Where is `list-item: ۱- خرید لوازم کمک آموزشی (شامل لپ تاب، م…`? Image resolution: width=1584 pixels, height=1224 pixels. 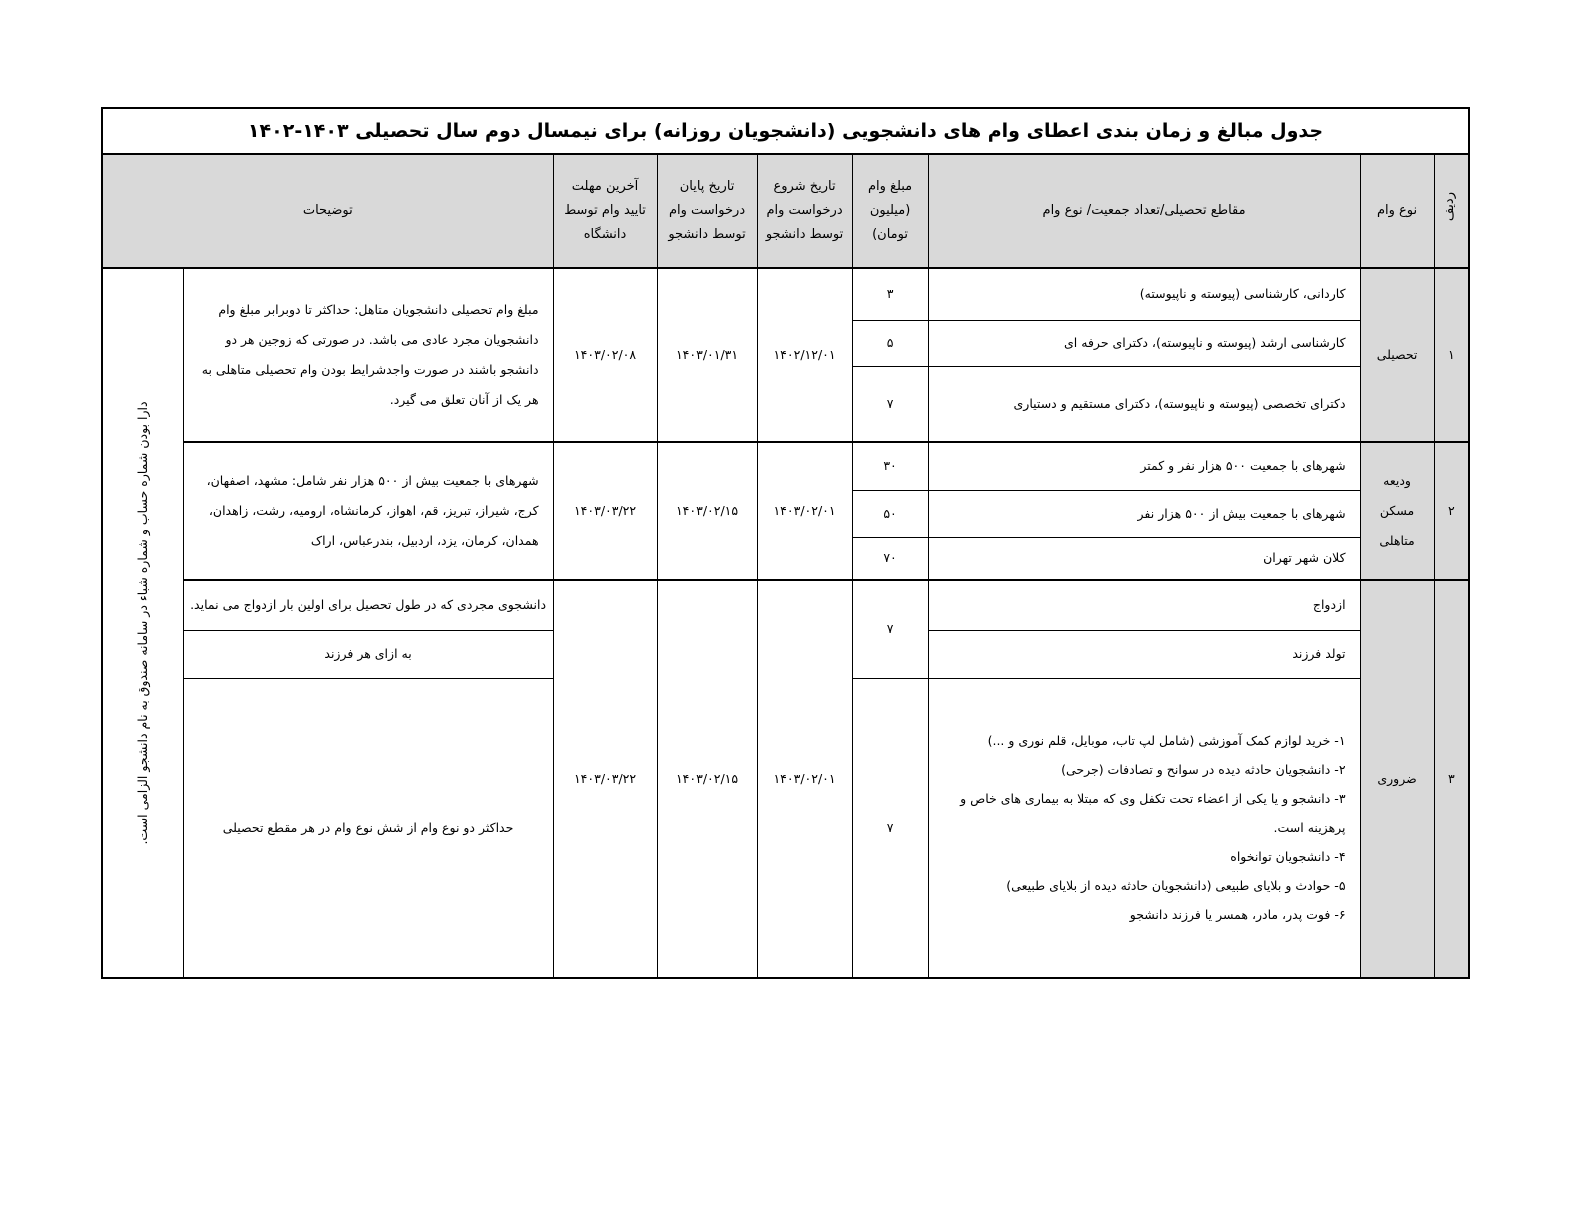
list-item: ۱- خرید لوازم کمک آموزشی (شامل لپ تاب، م… is located at coordinates (1166, 741).